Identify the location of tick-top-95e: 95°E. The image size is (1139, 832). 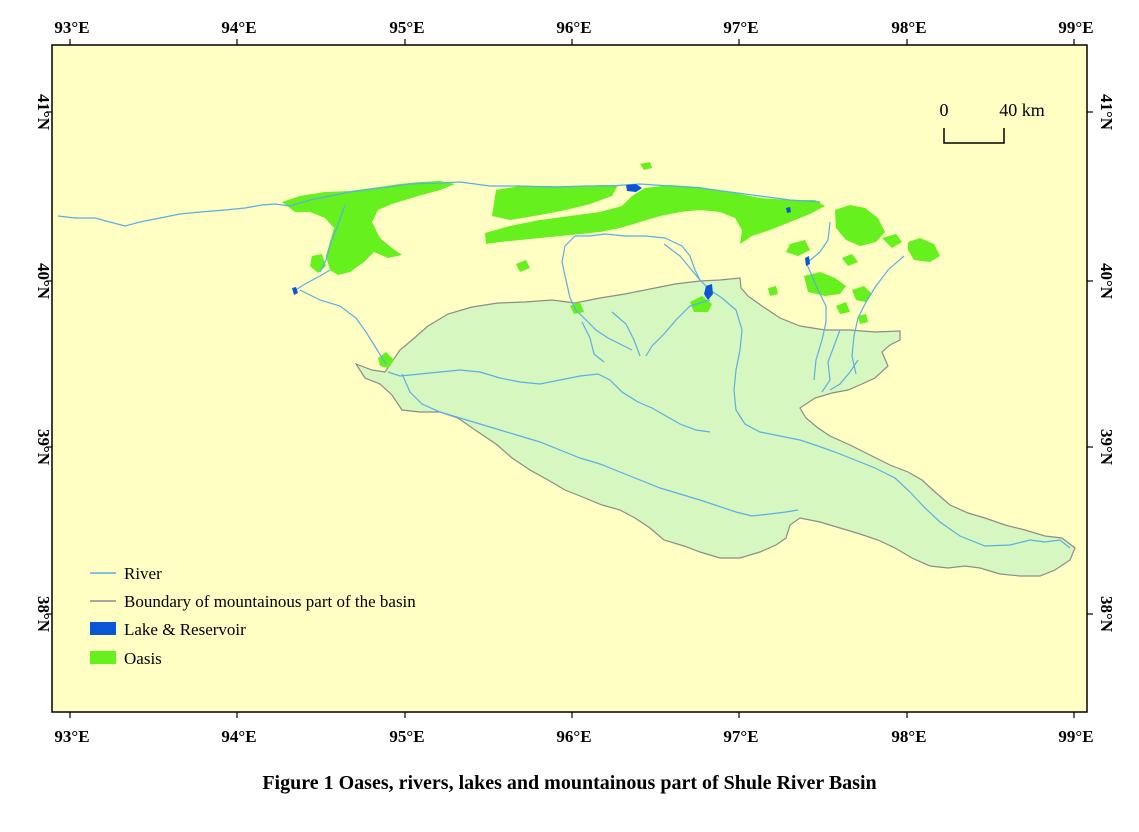
(406, 27).